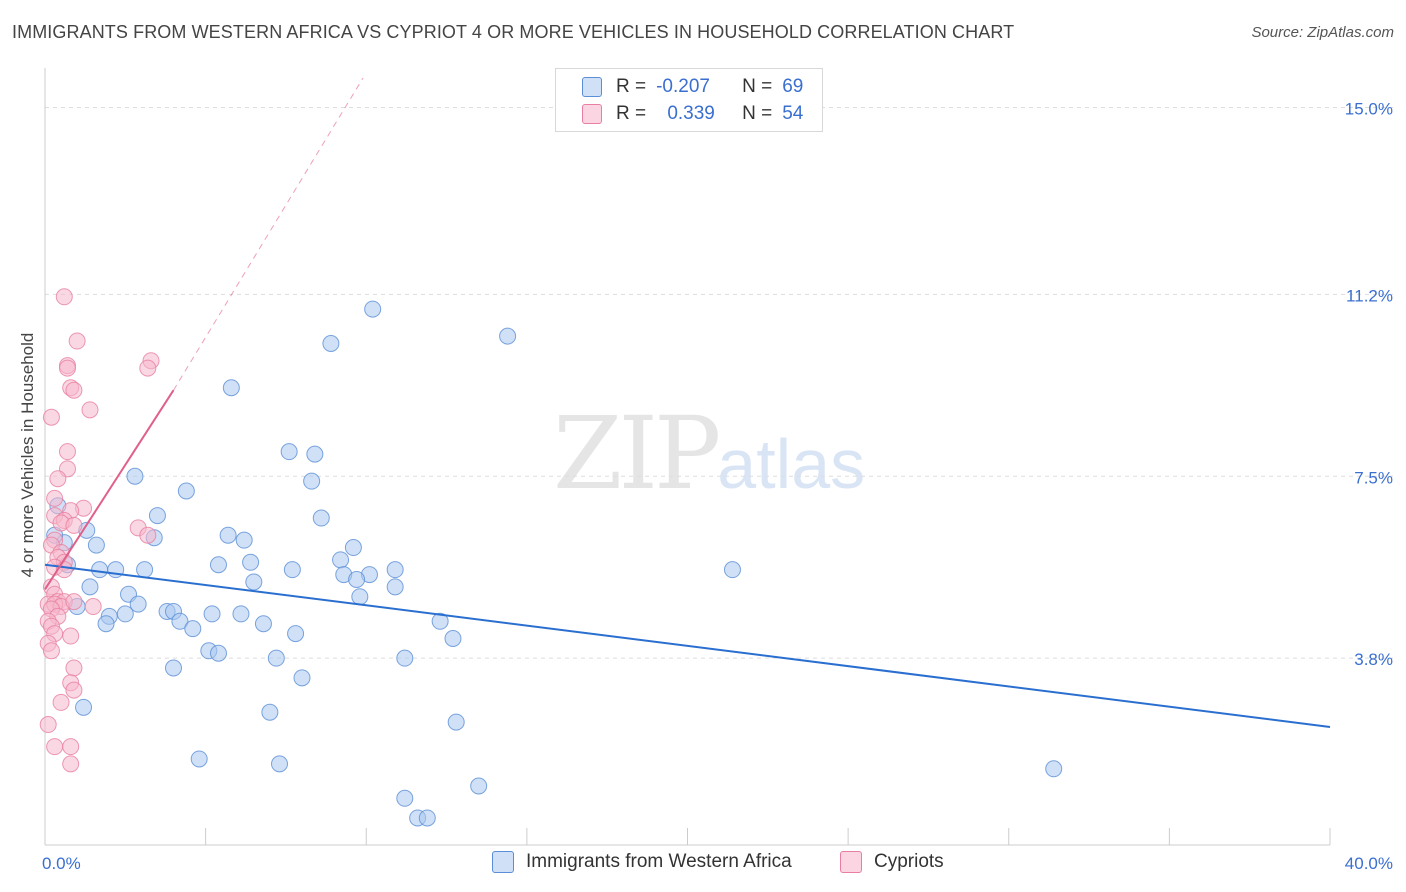  I want to click on y-axis-label: 4 or more Vehicles in Household, so click(27, 455).